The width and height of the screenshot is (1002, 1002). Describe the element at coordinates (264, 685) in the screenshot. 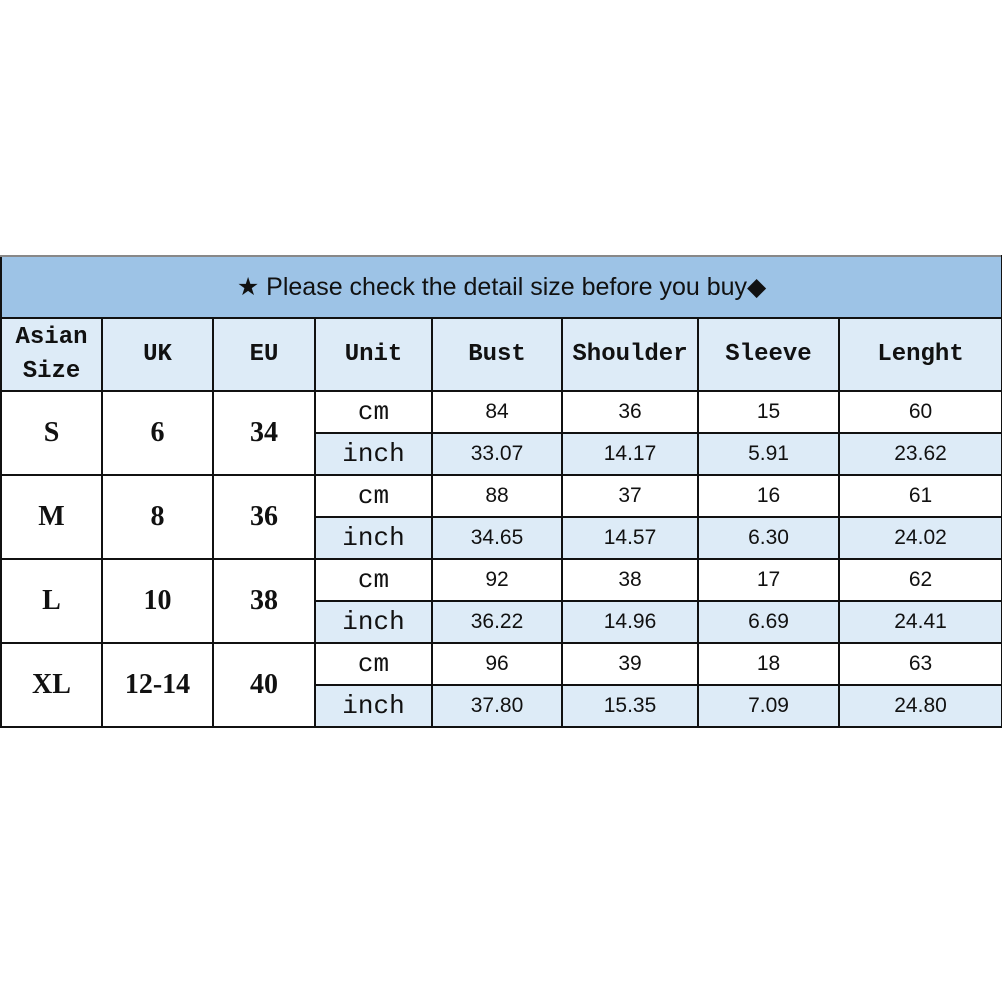

I see `size-eu: 40` at that location.